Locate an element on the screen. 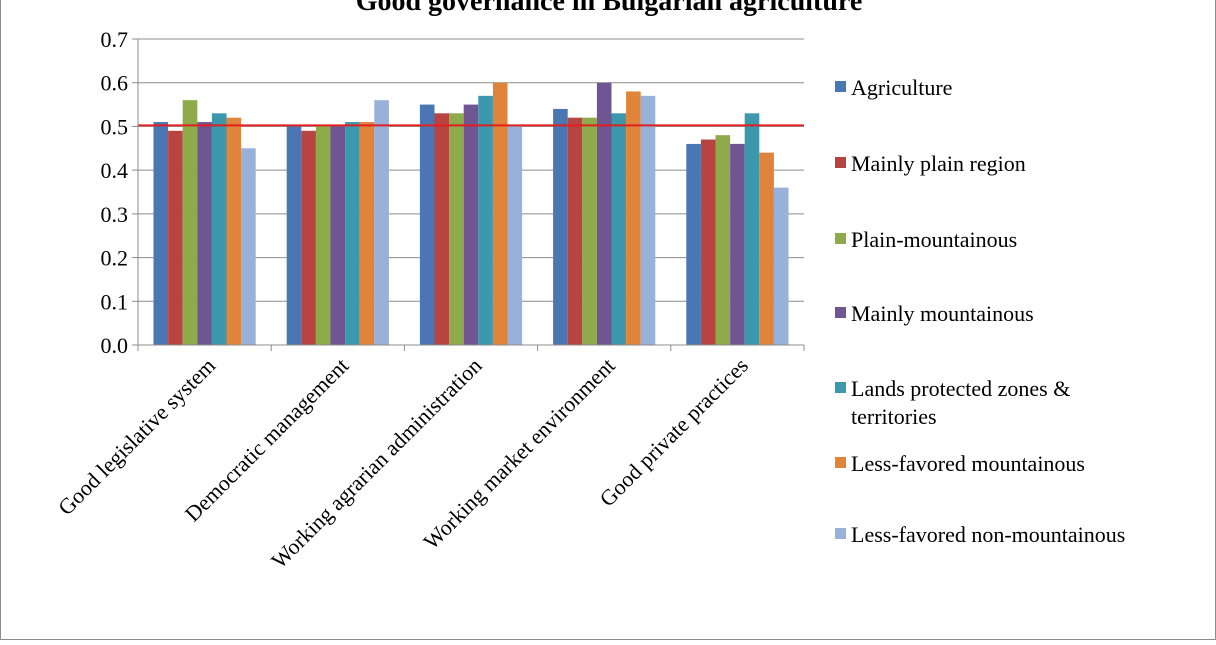 This screenshot has height=645, width=1216. y-tick-label: 0.1 is located at coordinates (115, 301).